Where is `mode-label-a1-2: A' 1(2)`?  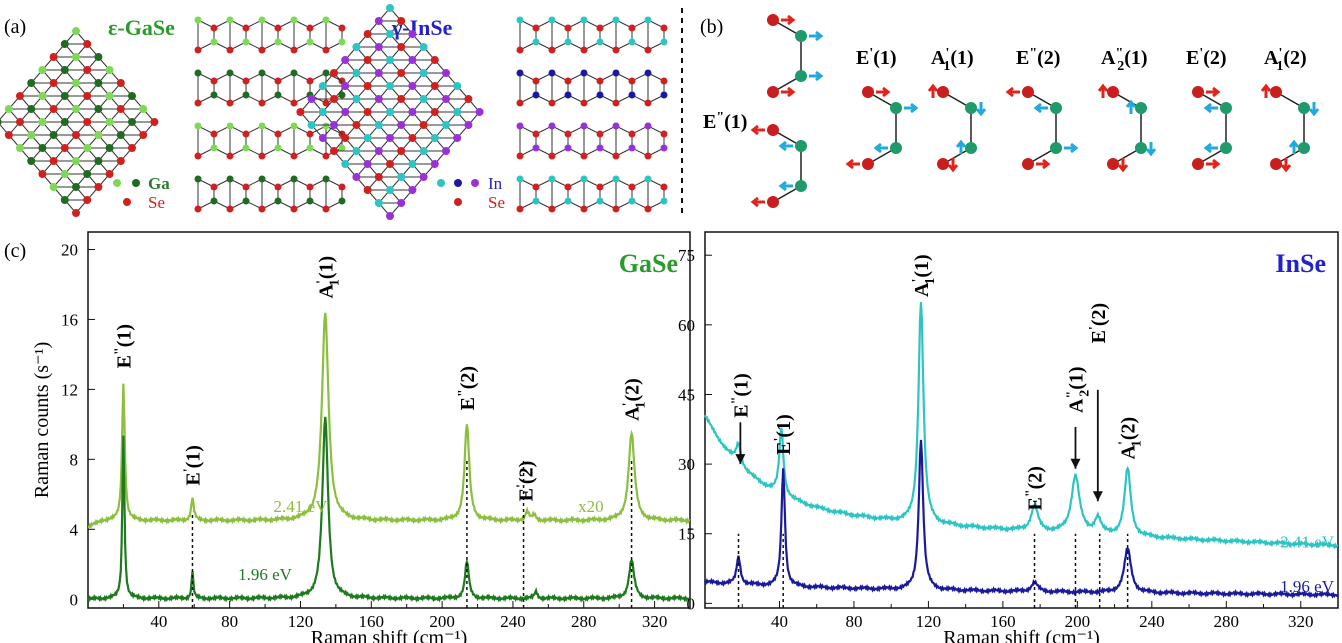 mode-label-a1-2: A' 1(2) is located at coordinates (1285, 60).